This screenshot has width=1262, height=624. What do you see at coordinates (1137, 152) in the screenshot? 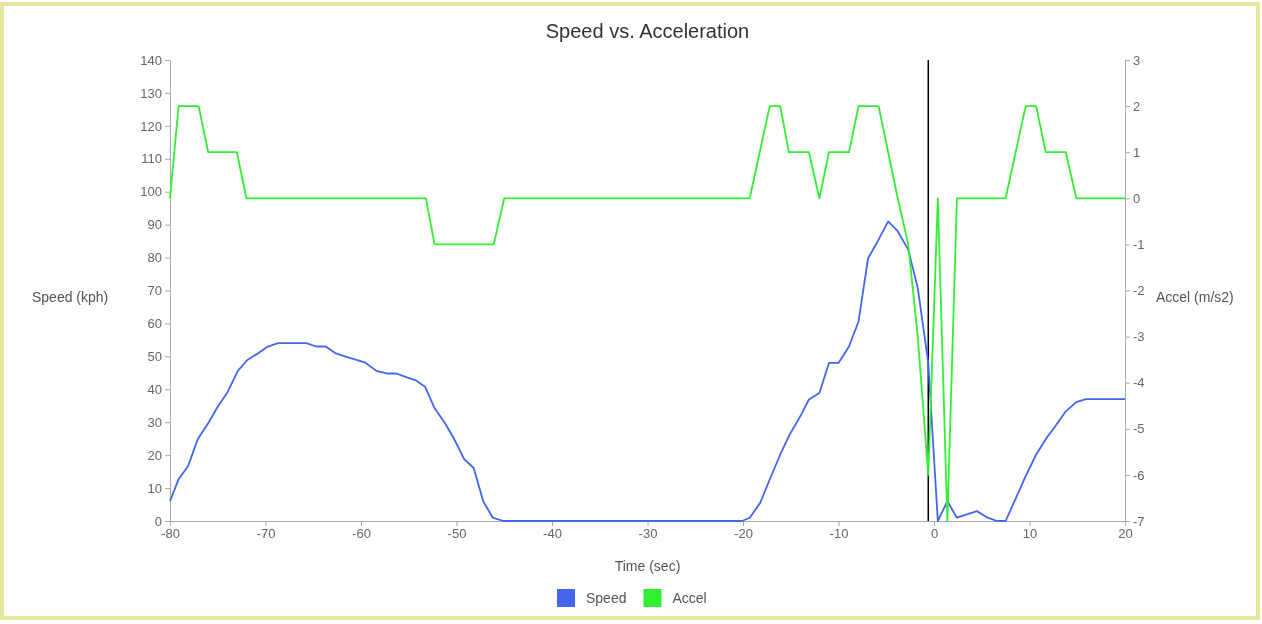
I see `y2-tick-label: 1` at bounding box center [1137, 152].